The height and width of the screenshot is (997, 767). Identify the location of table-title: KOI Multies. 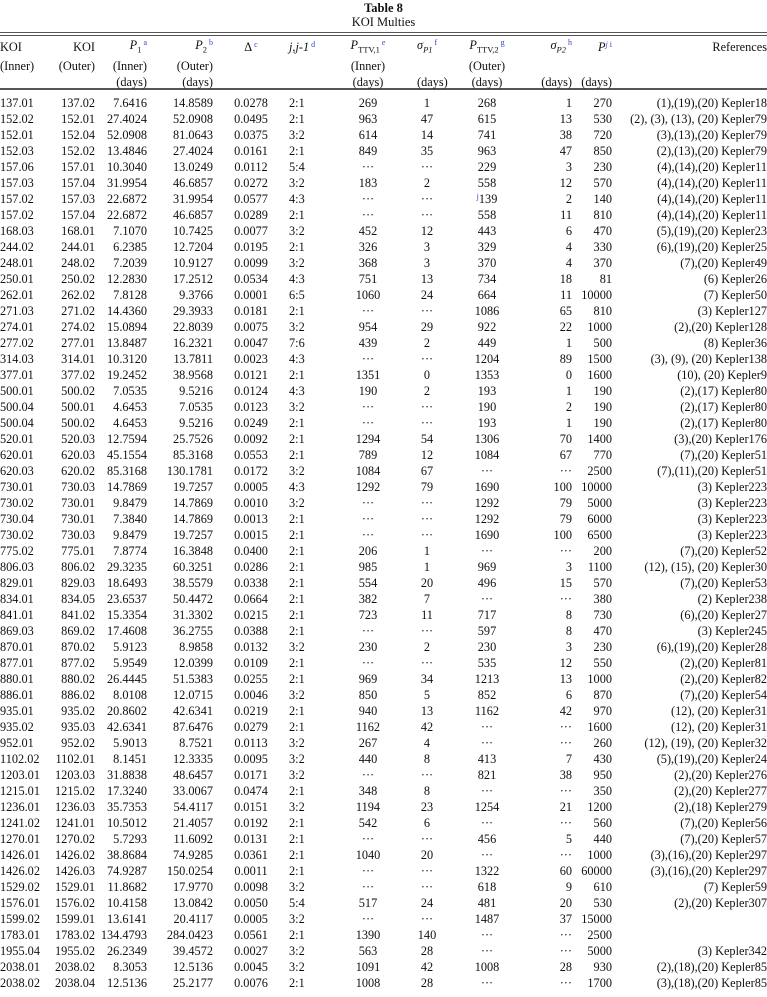
(383, 22).